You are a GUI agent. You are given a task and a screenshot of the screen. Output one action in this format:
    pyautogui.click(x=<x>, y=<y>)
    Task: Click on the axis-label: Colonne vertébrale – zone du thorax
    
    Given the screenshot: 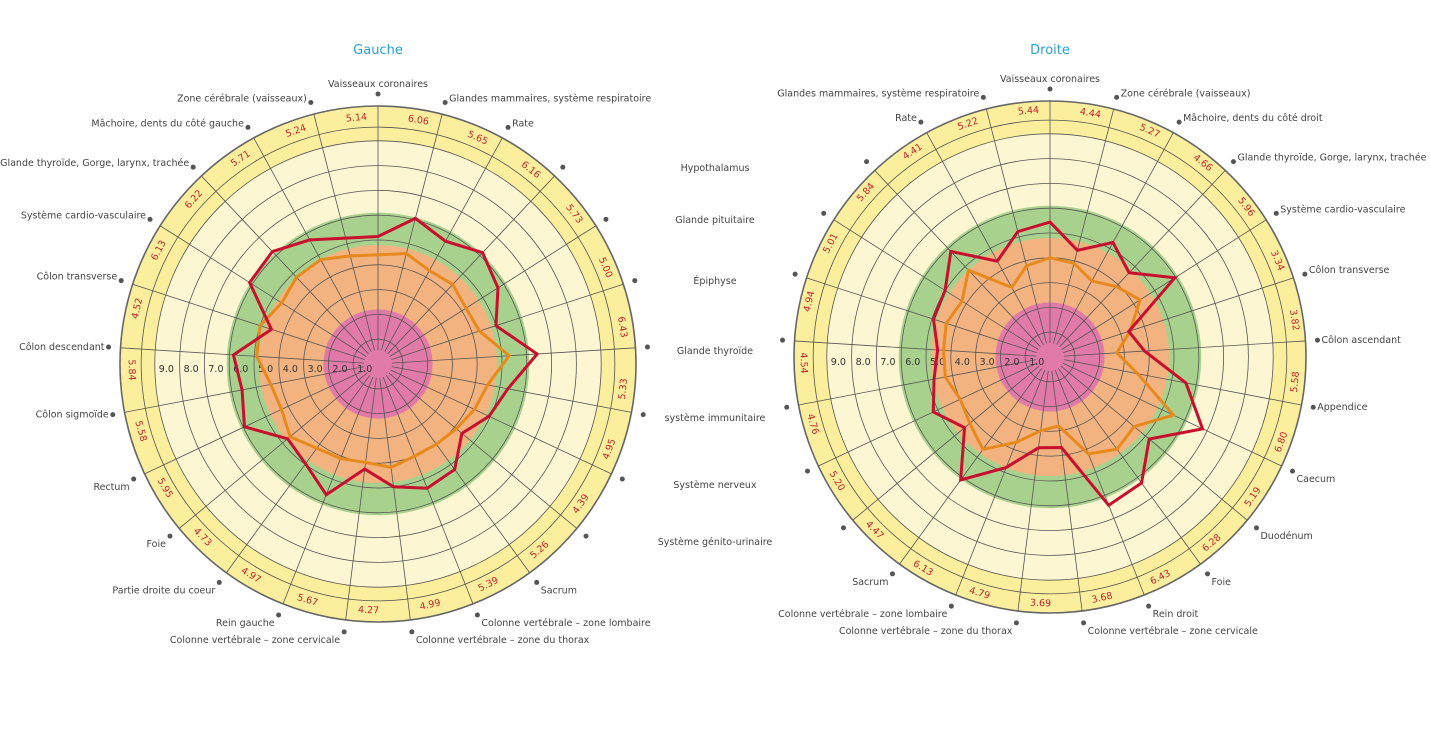 What is the action you would take?
    pyautogui.click(x=503, y=640)
    